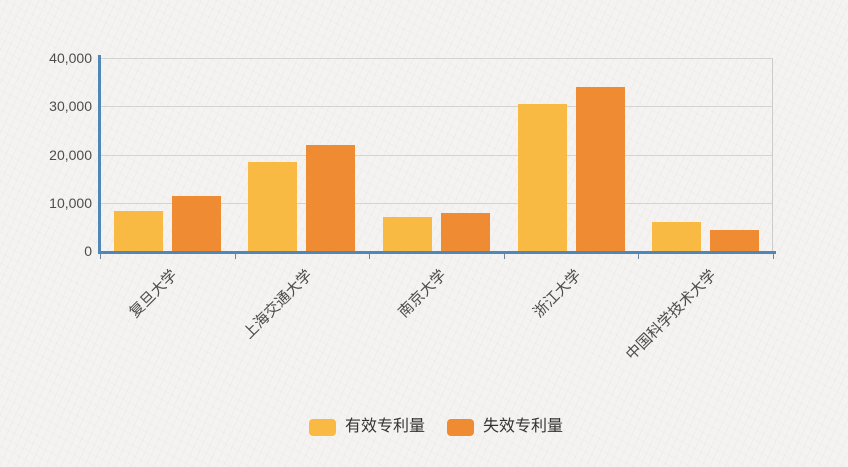 This screenshot has height=467, width=848. I want to click on x-axis-label: 中国科学技术大学, so click(671, 315).